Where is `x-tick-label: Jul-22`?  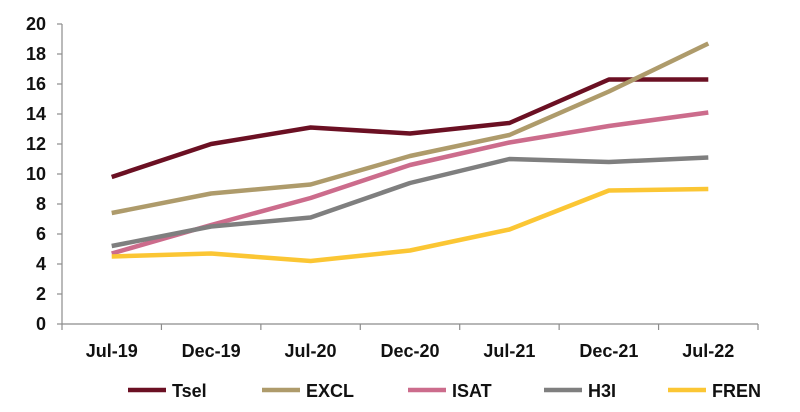 x-tick-label: Jul-22 is located at coordinates (708, 351).